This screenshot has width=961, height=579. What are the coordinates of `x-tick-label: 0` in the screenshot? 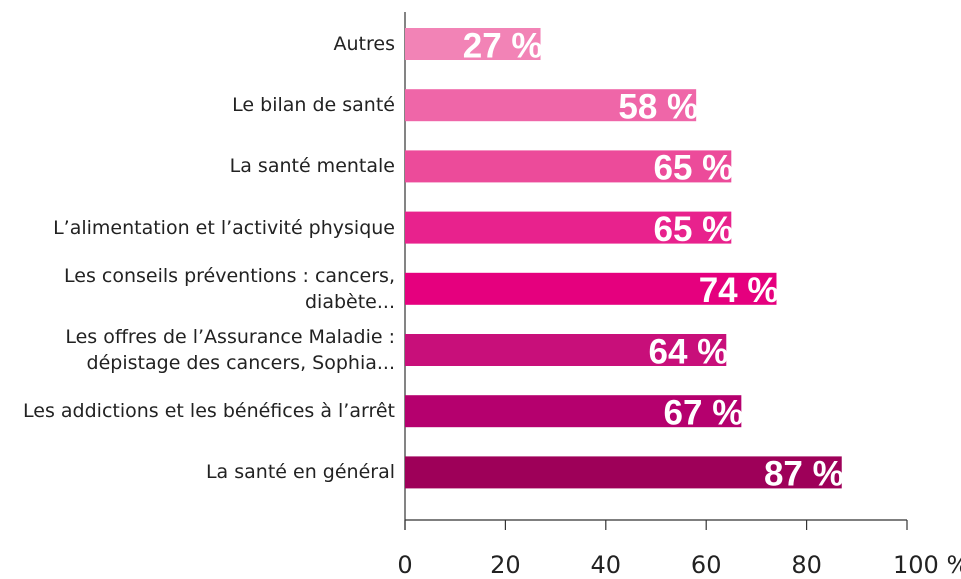 It's located at (404, 565).